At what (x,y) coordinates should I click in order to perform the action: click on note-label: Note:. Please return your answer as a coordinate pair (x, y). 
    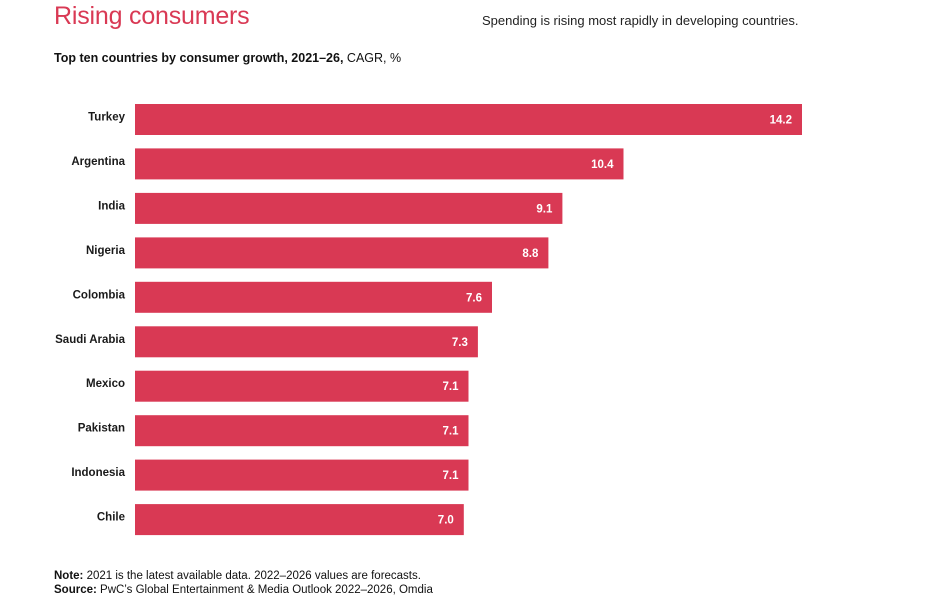
    Looking at the image, I should click on (69, 576).